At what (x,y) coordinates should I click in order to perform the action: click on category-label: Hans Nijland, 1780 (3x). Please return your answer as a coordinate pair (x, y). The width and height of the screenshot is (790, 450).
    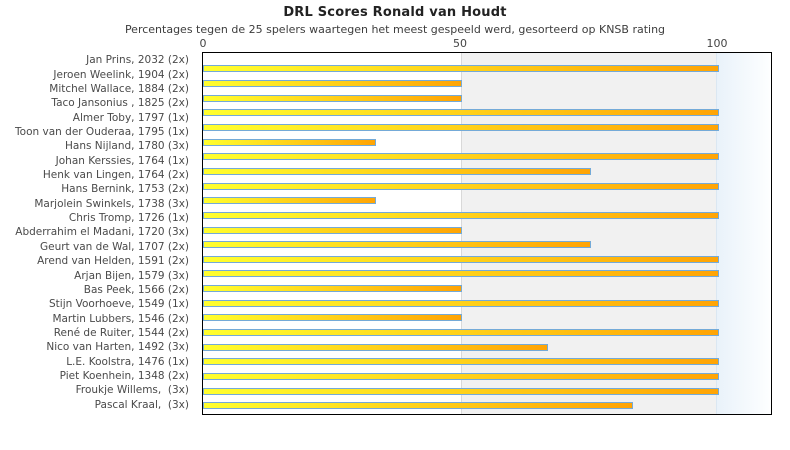
    Looking at the image, I should click on (127, 146).